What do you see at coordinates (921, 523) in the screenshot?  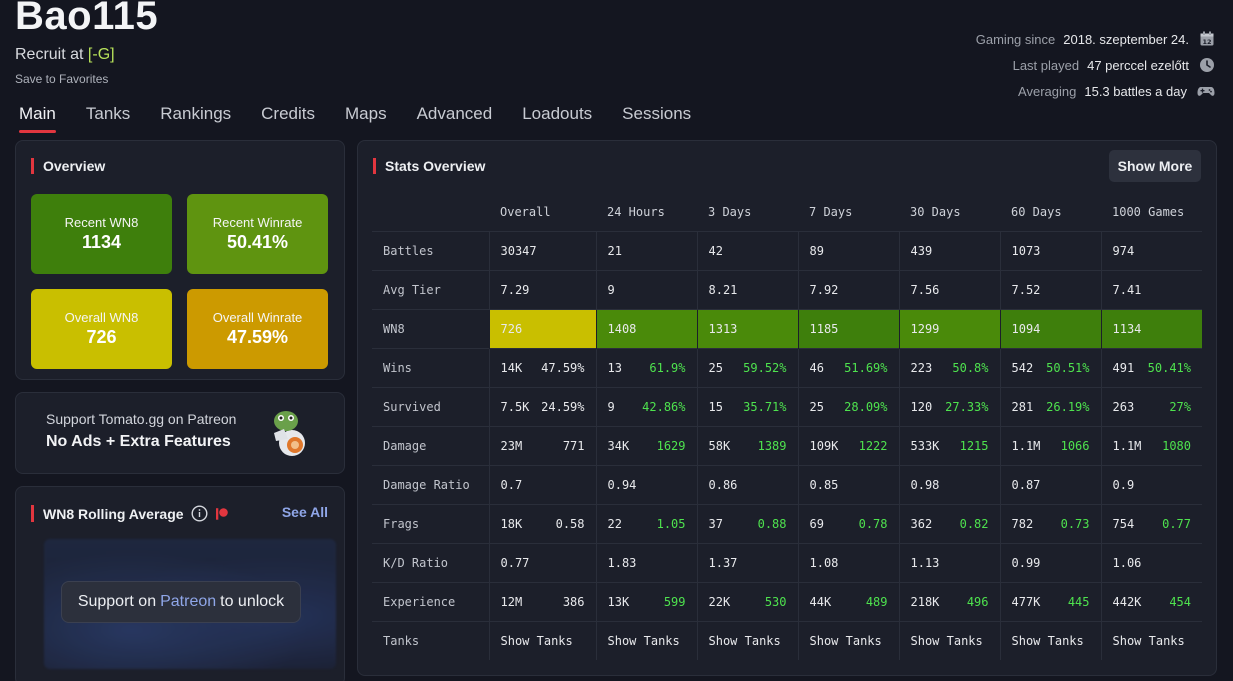 I see `stat-total: 362` at bounding box center [921, 523].